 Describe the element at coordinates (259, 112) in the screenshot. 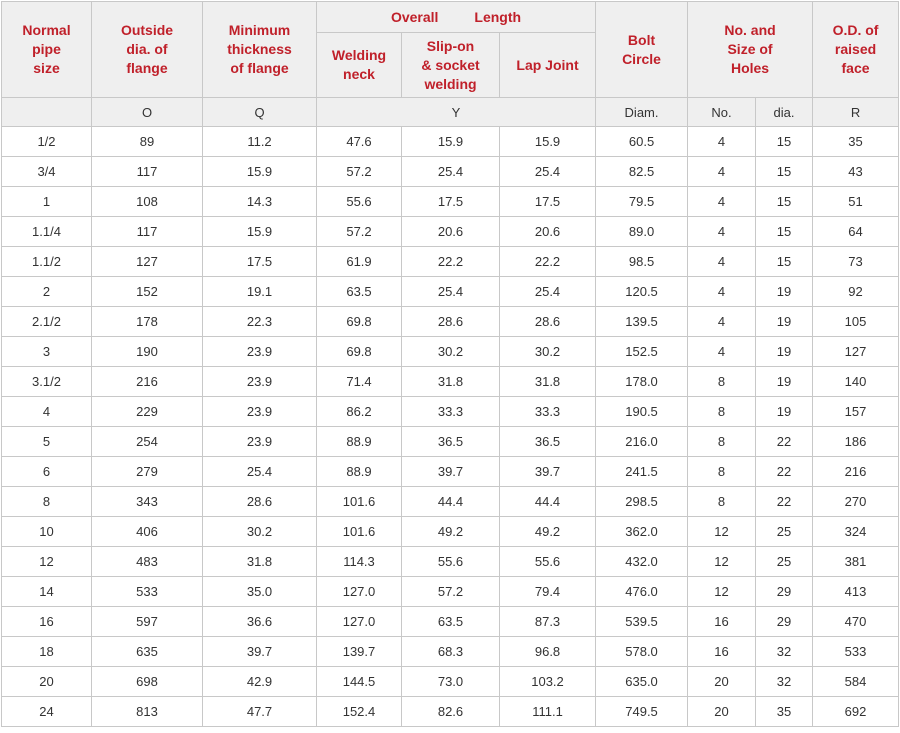

I see `unit-q: Q` at that location.